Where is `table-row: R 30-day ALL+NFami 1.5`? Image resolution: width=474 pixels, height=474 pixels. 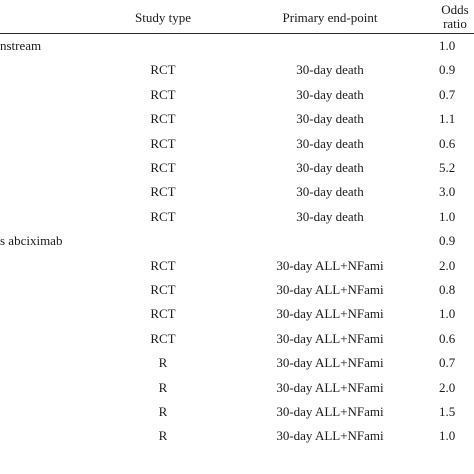 table-row: R 30-day ALL+NFami 1.5 is located at coordinates (237, 412).